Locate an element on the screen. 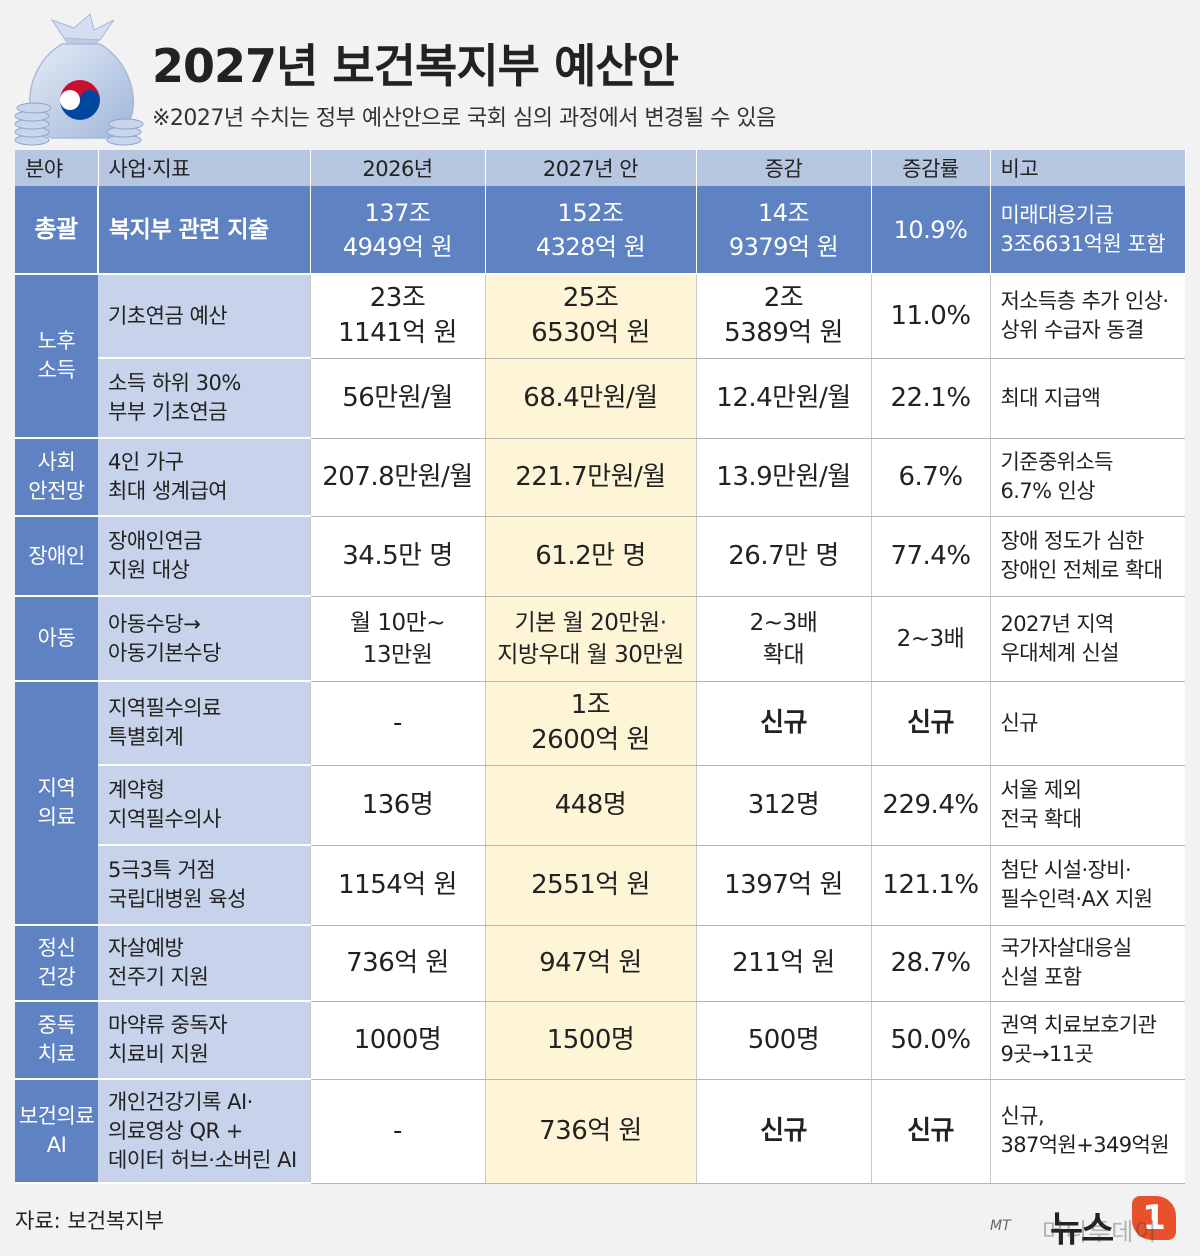 The image size is (1200, 1256). note-cell: 2027년 지역 우대체계 신설 is located at coordinates (1087, 639).